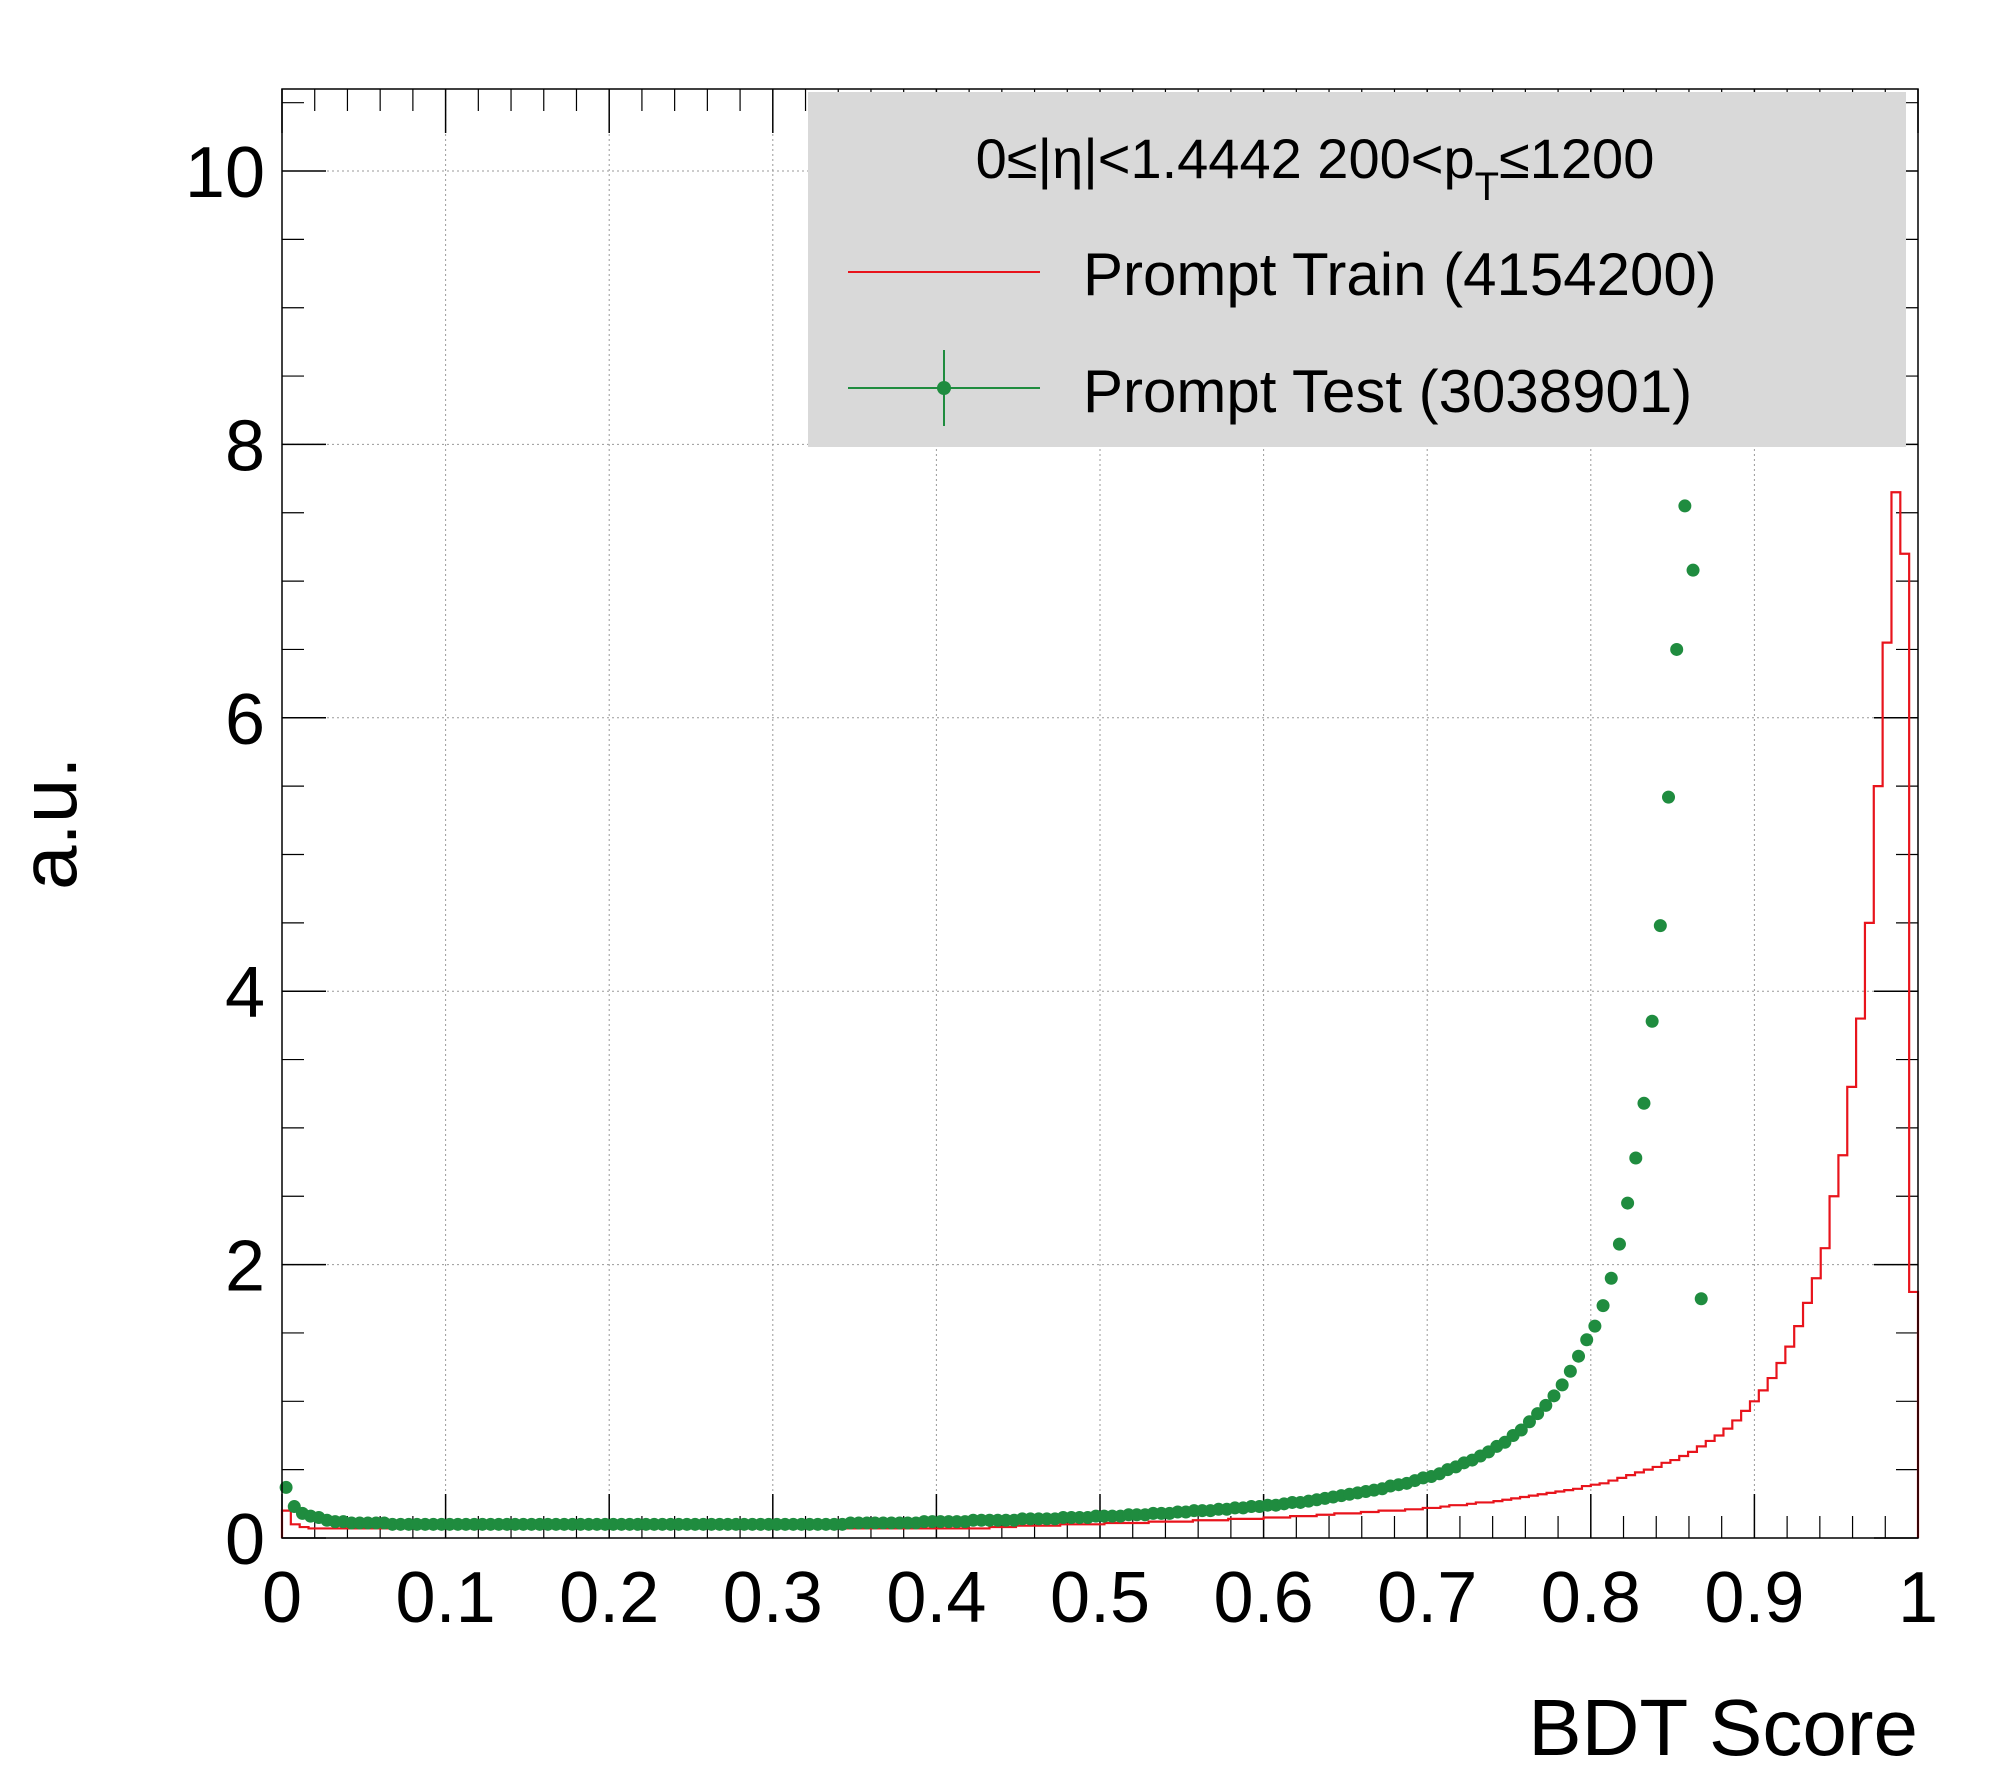 This screenshot has height=1772, width=1996. I want to click on x-tick-label: 0.9, so click(1754, 1598).